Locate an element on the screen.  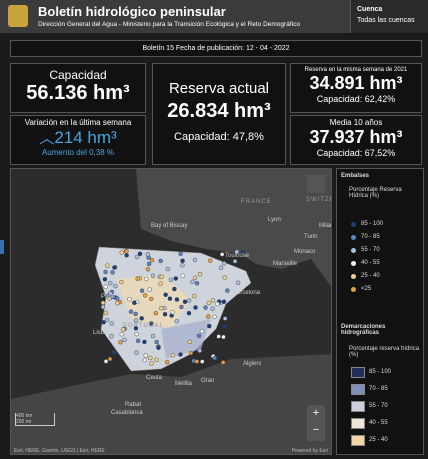
legend-item: 55 - 70 is located at coordinates (370, 250).